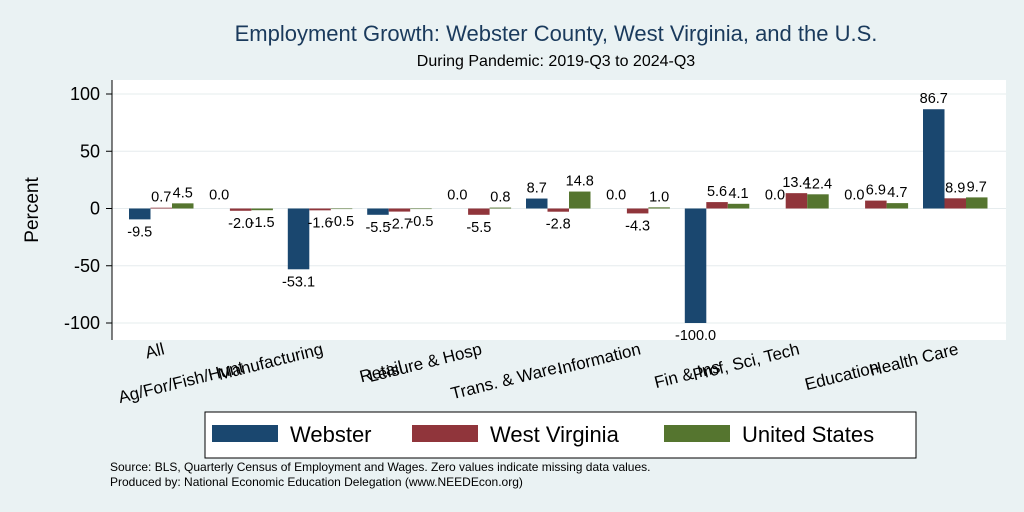 The image size is (1024, 512). I want to click on data-label: 0.8, so click(500, 198).